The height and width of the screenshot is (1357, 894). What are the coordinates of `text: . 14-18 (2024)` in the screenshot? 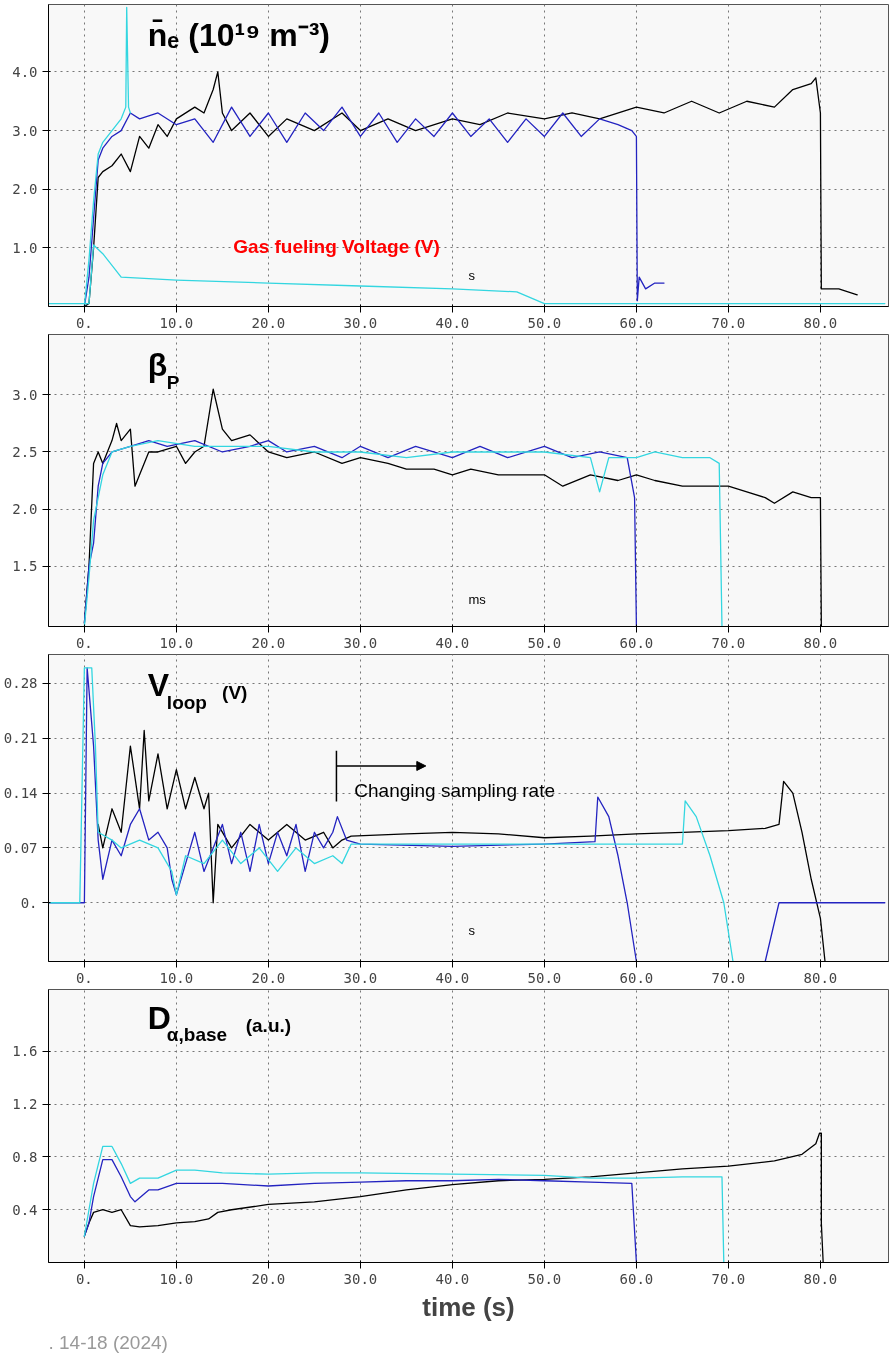 It's located at (108, 1342).